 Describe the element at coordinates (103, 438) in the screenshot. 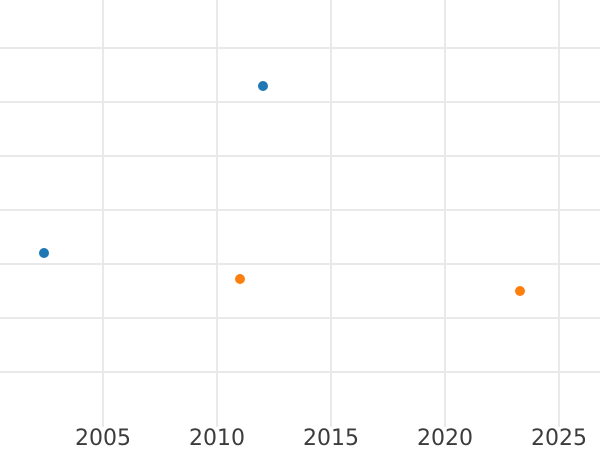

I see `x-tick-label: 2005` at that location.